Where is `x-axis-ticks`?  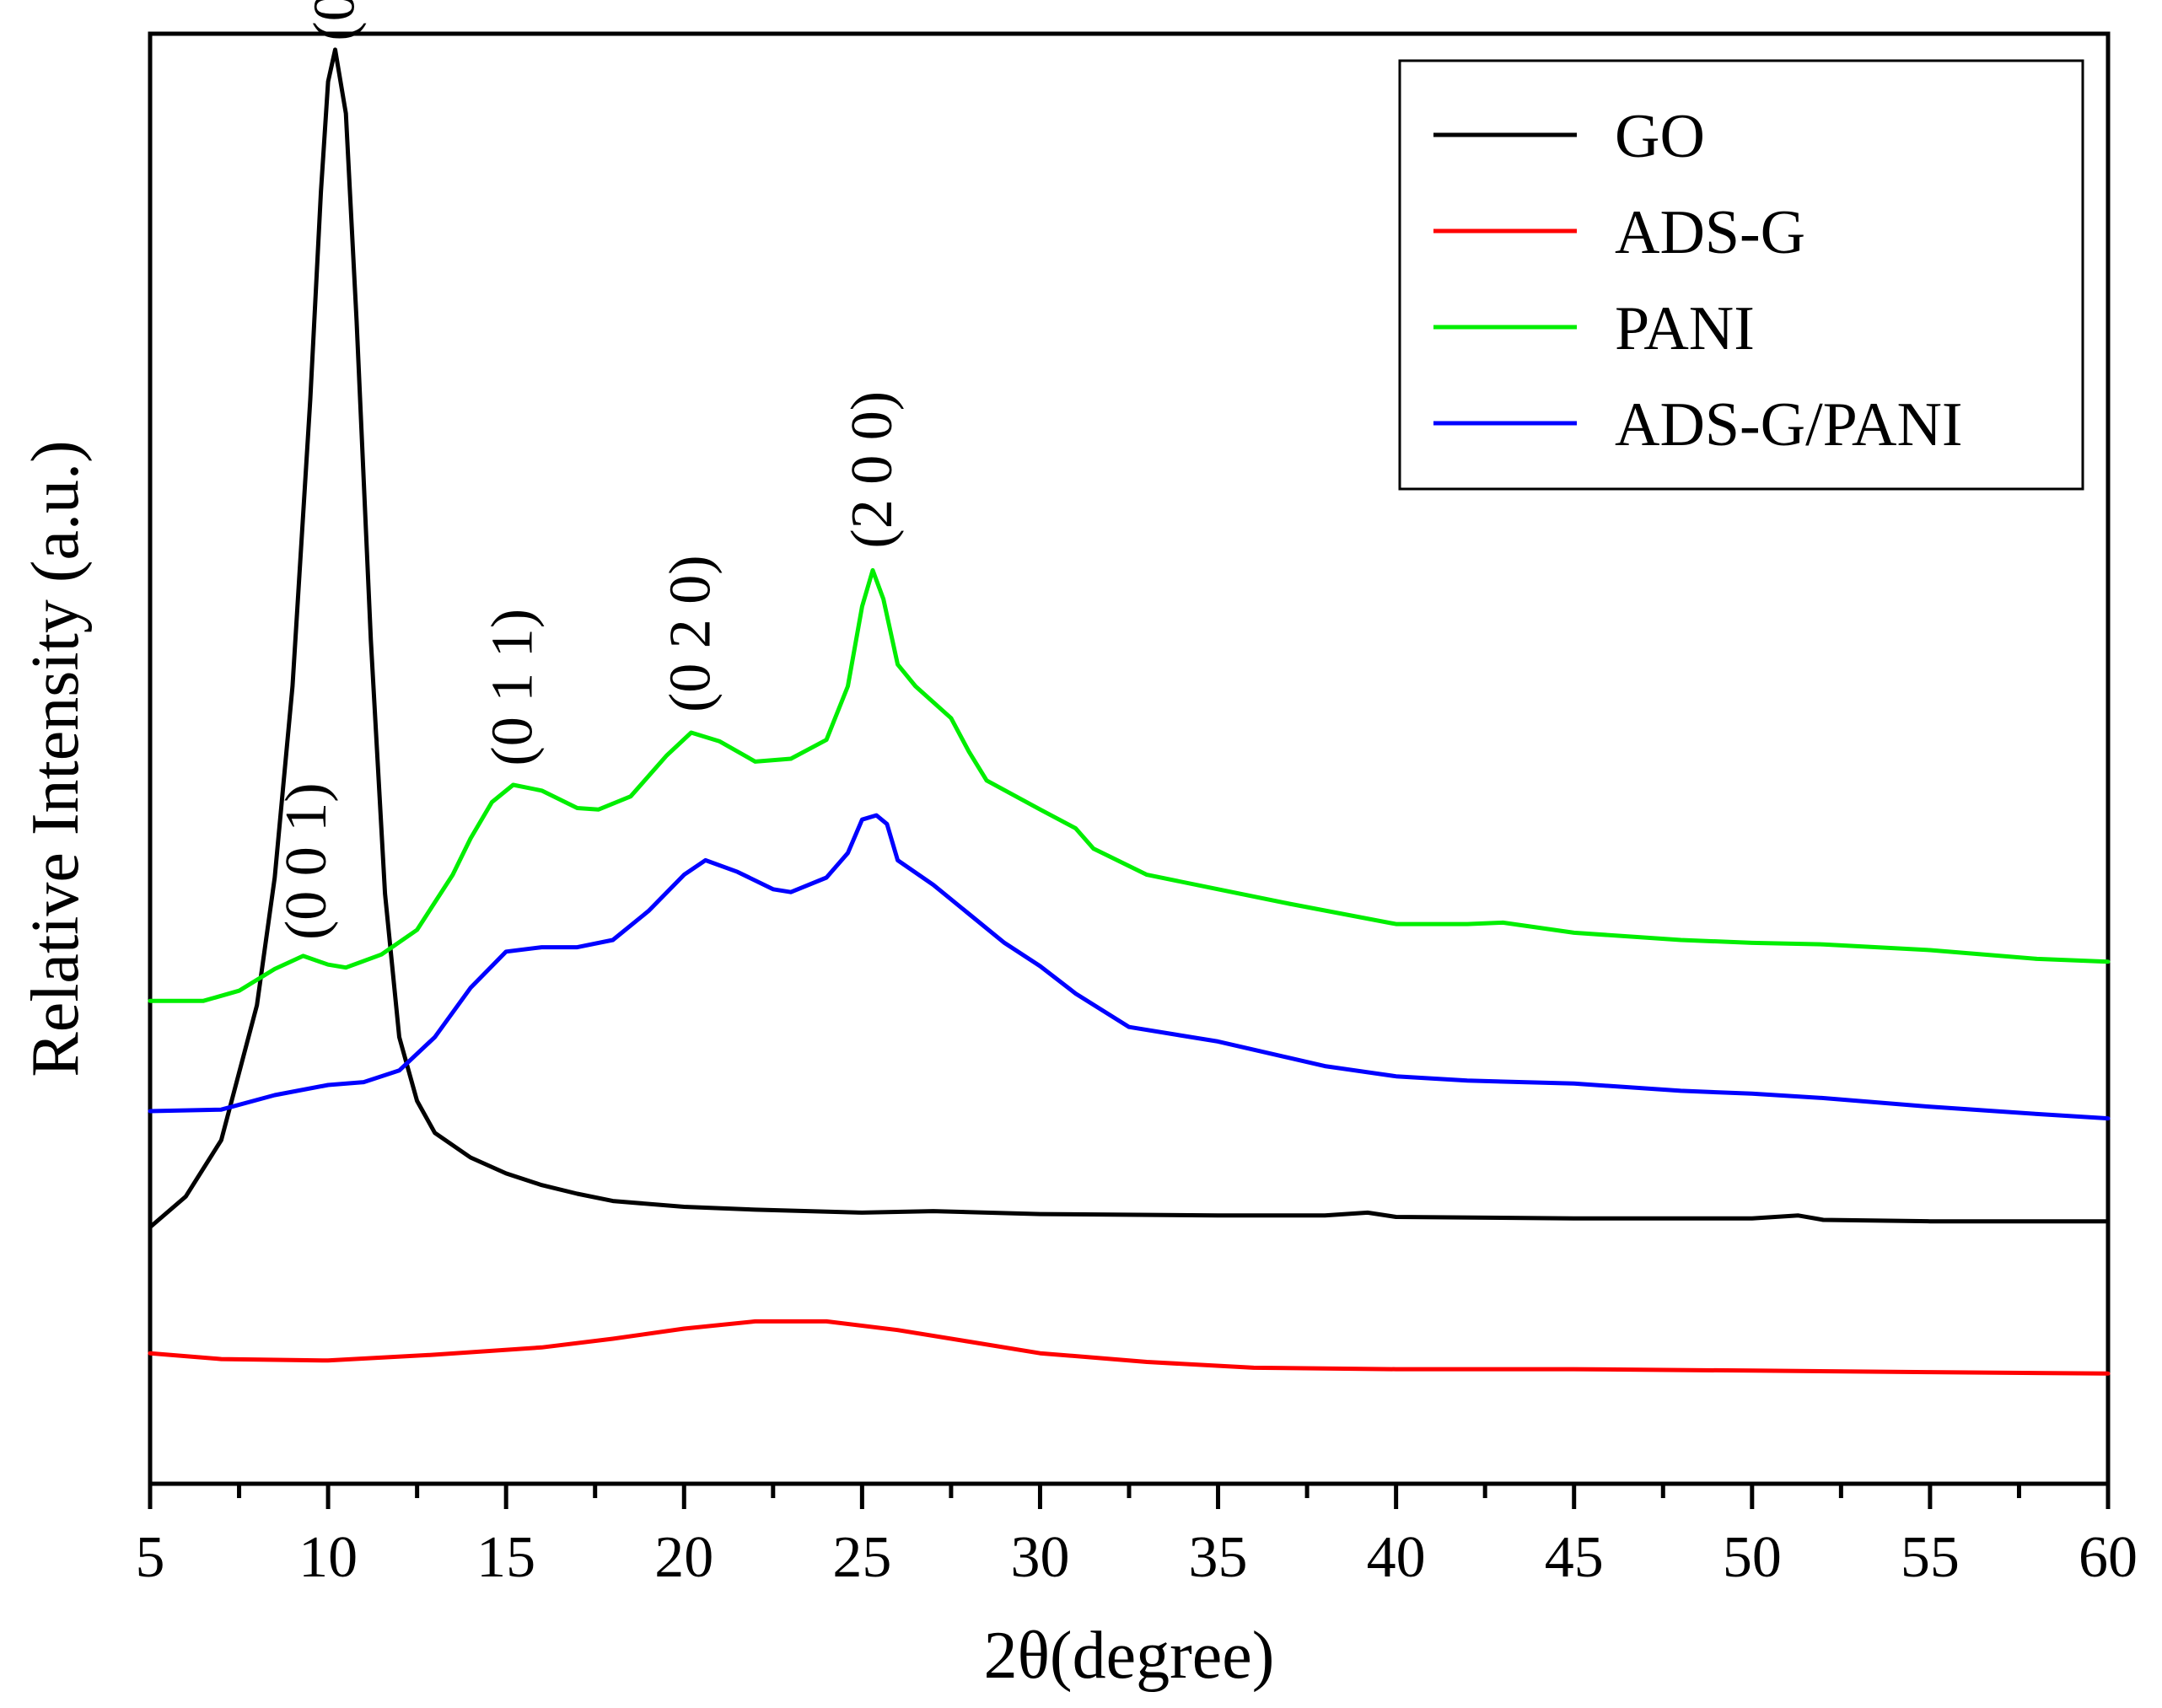
x-axis-ticks is located at coordinates (1130, 1497).